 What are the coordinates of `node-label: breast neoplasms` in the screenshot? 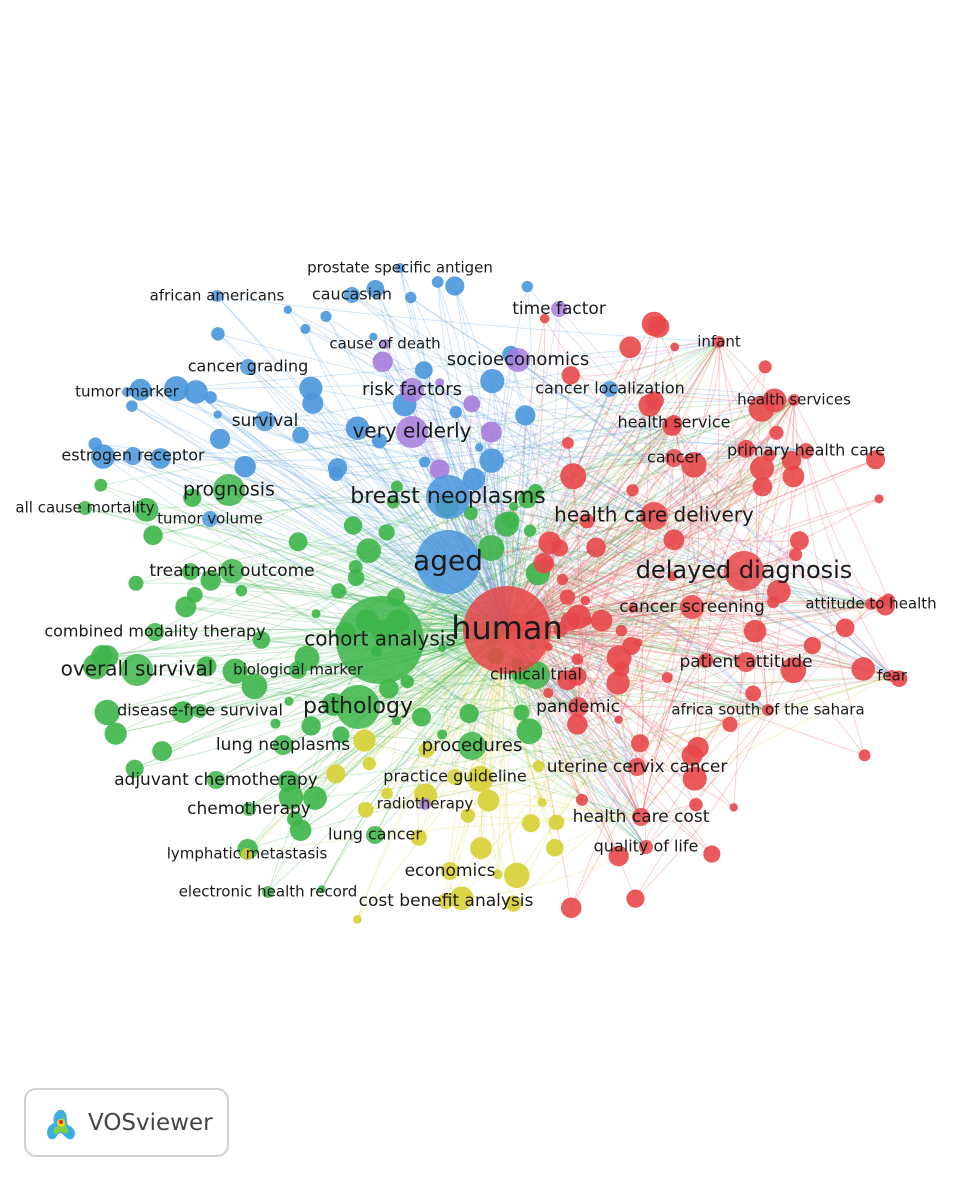 It's located at (447, 496).